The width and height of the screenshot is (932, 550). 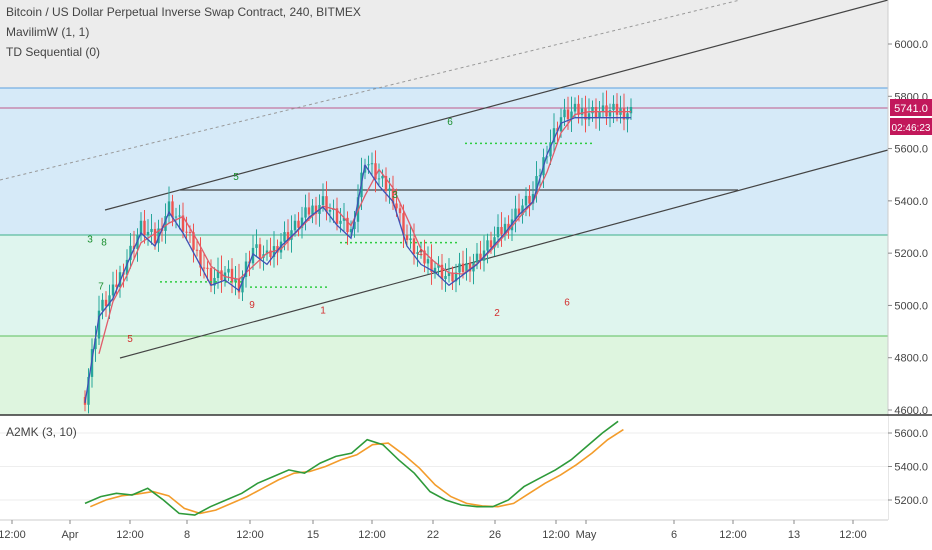 What do you see at coordinates (495, 535) in the screenshot?
I see `x-tick-label: 26` at bounding box center [495, 535].